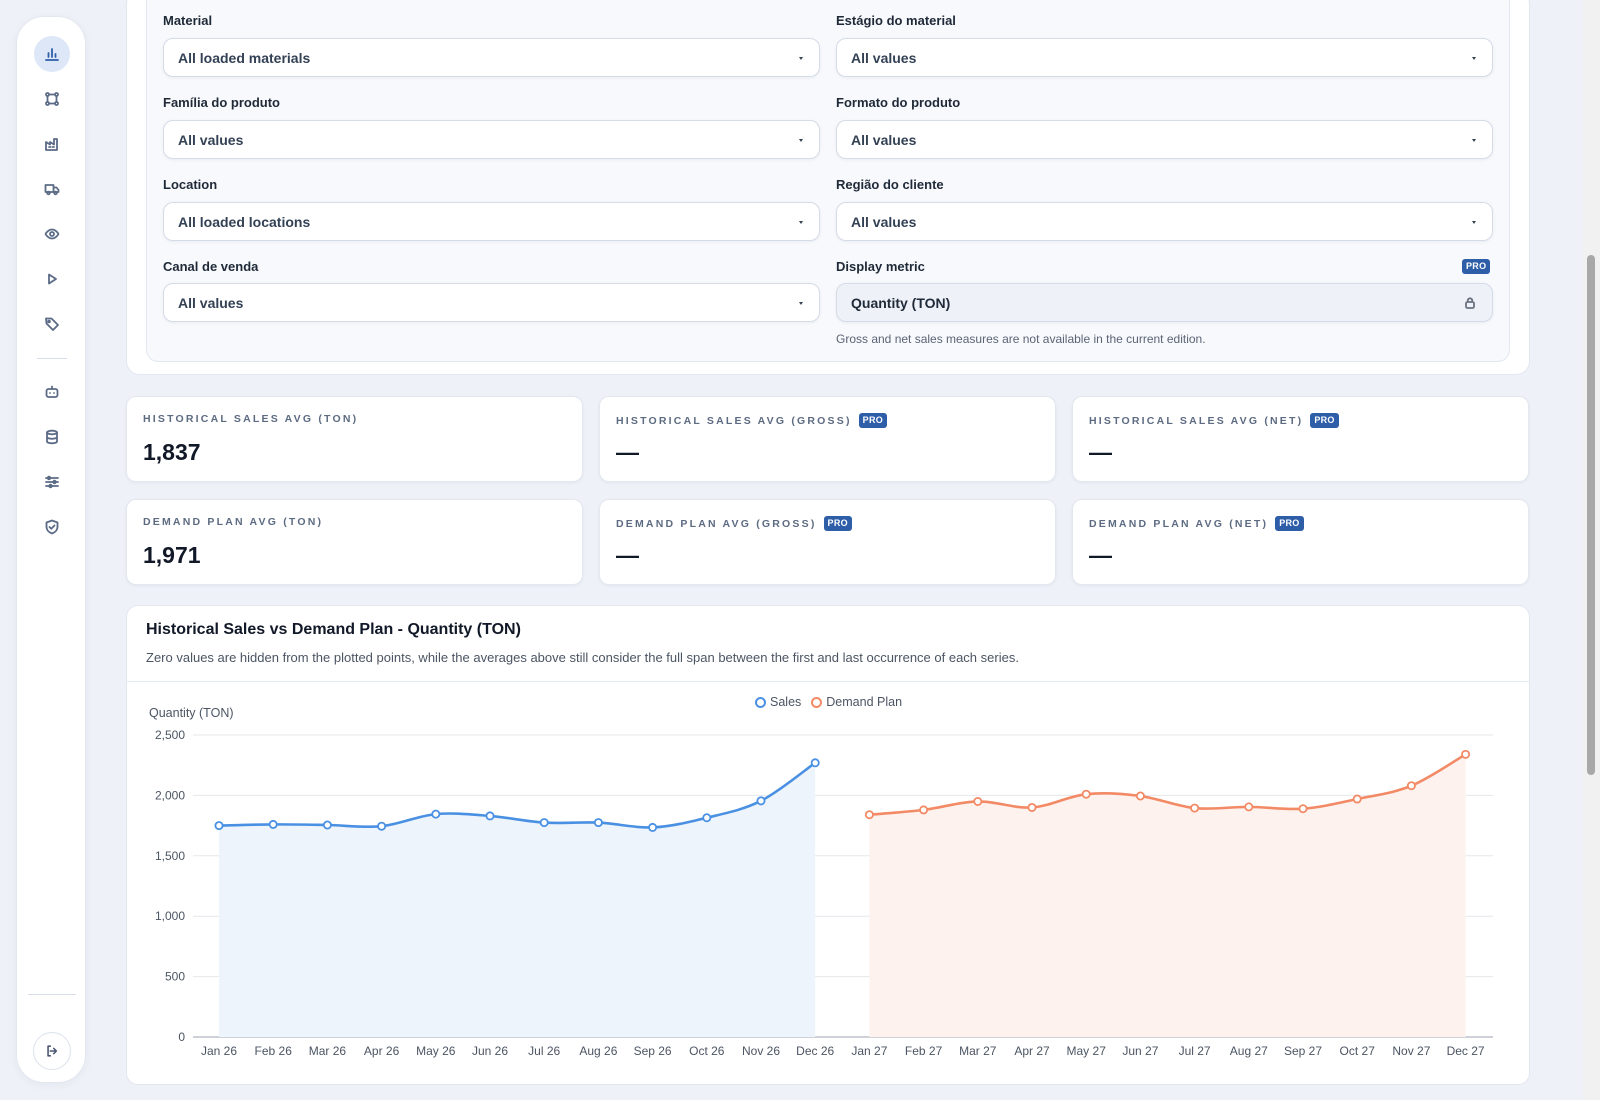 The image size is (1600, 1100). I want to click on regiao-select-value: All values, so click(884, 221).